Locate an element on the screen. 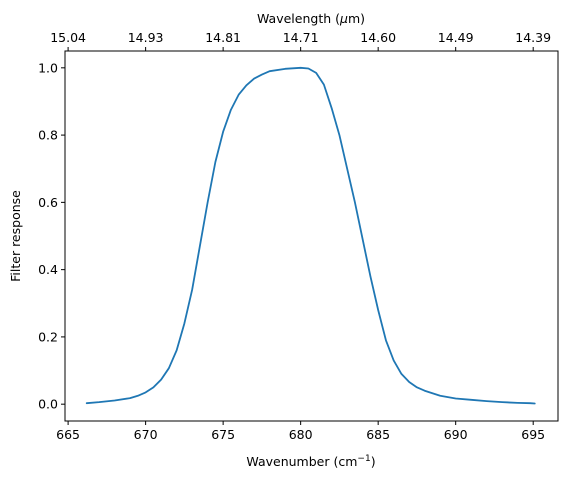 This screenshot has width=570, height=480. top-axis-label-mu: μ is located at coordinates (343, 18).